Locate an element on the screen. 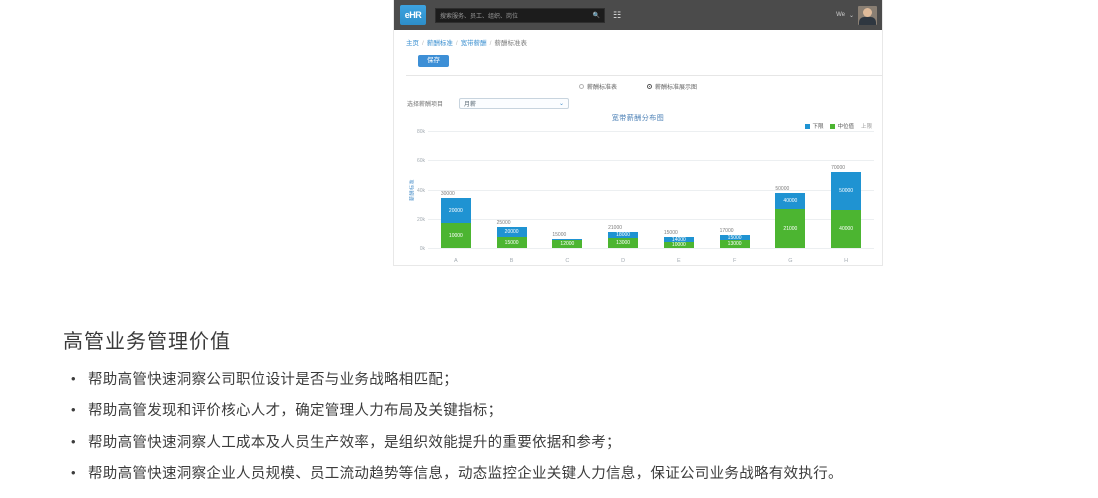 The height and width of the screenshot is (498, 1098). bar-group: 30000 20000 10000 is located at coordinates (456, 189).